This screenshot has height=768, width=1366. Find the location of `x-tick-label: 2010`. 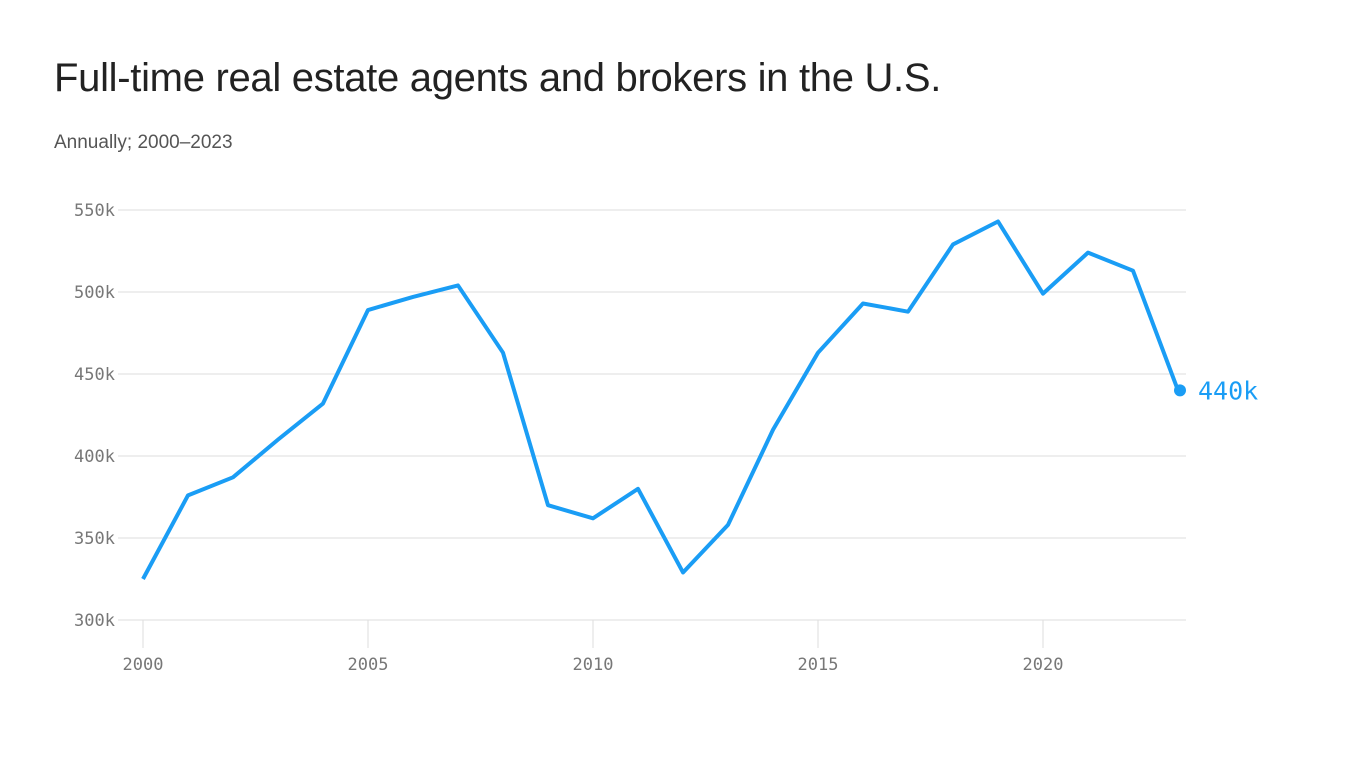

x-tick-label: 2010 is located at coordinates (593, 665).